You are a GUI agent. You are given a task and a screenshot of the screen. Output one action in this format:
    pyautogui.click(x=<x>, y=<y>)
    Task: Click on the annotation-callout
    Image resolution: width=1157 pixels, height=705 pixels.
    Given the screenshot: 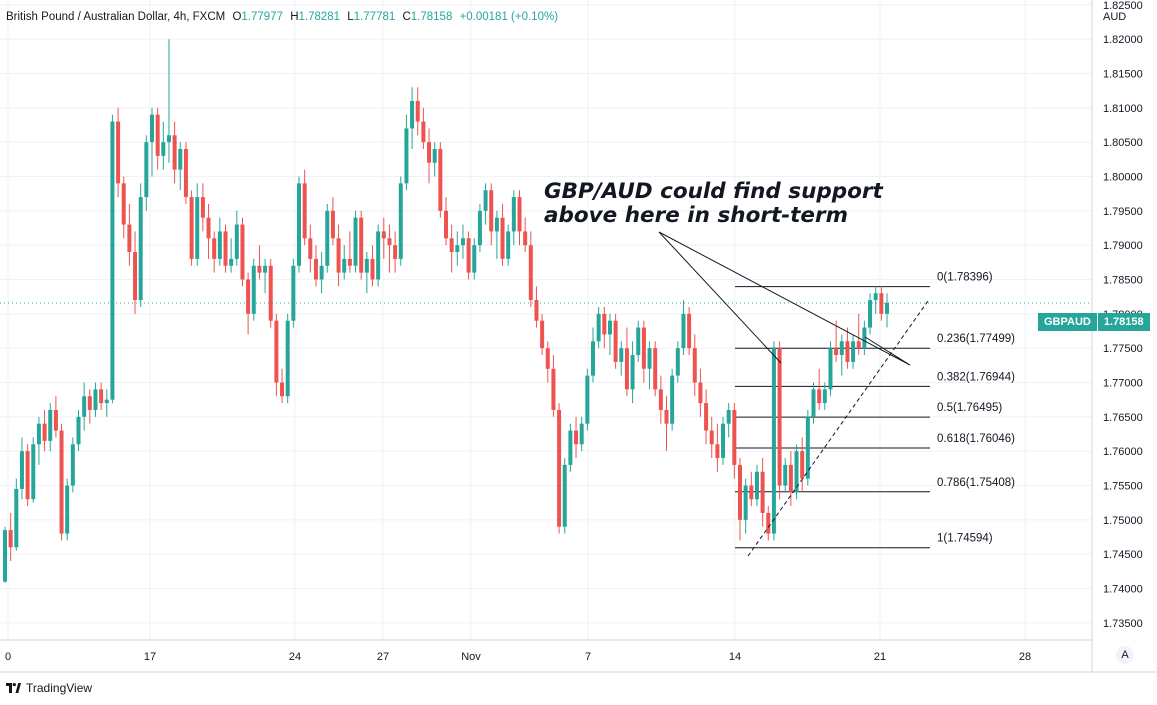 What is the action you would take?
    pyautogui.click(x=784, y=298)
    